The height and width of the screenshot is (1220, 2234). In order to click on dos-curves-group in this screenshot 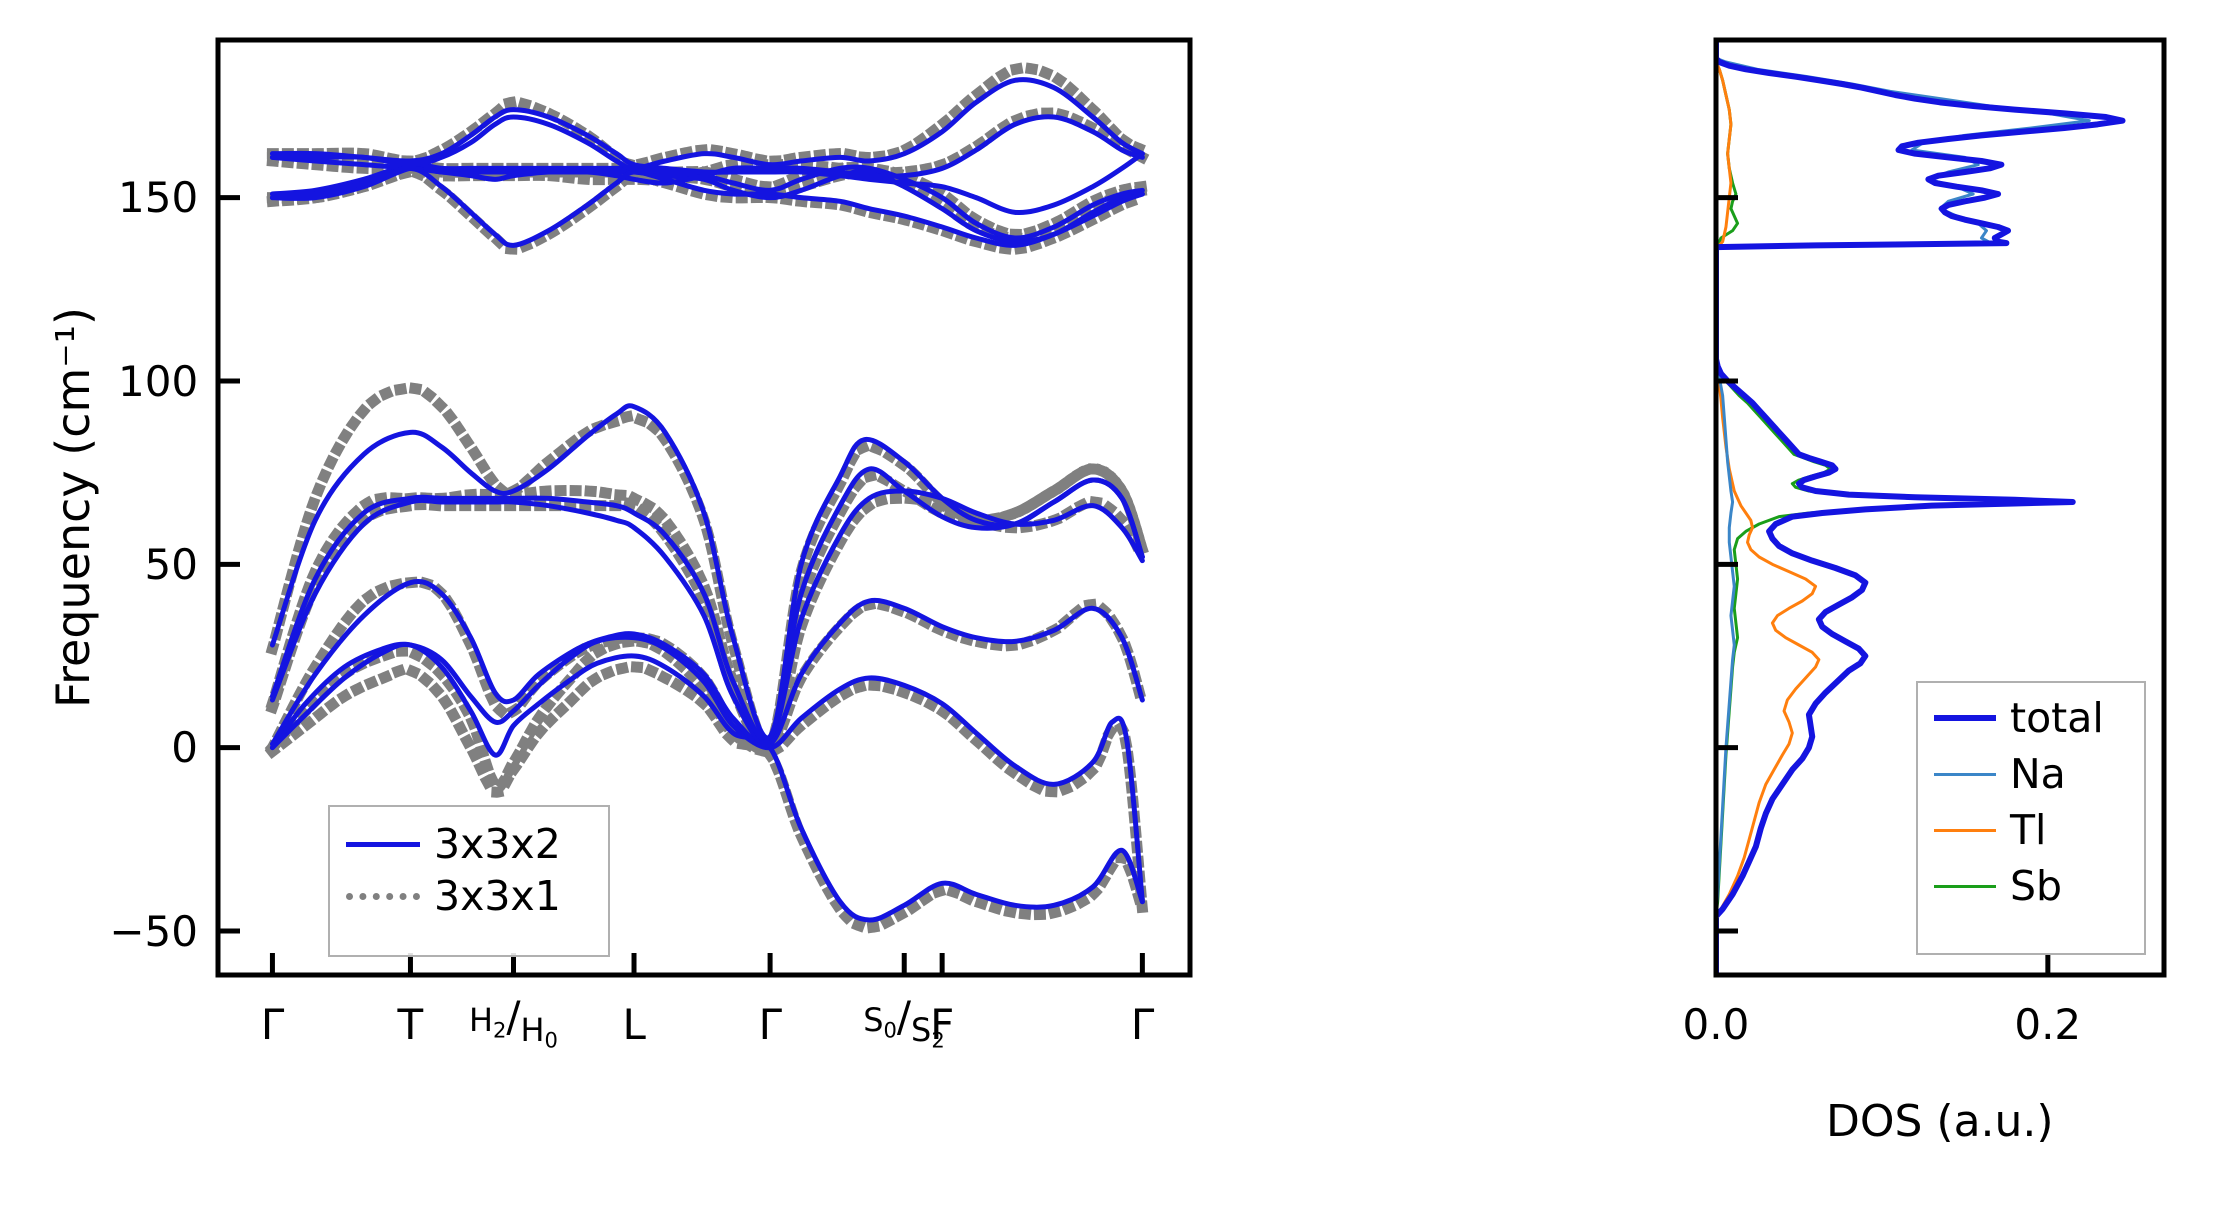, I will do `click(1921, 507)`.